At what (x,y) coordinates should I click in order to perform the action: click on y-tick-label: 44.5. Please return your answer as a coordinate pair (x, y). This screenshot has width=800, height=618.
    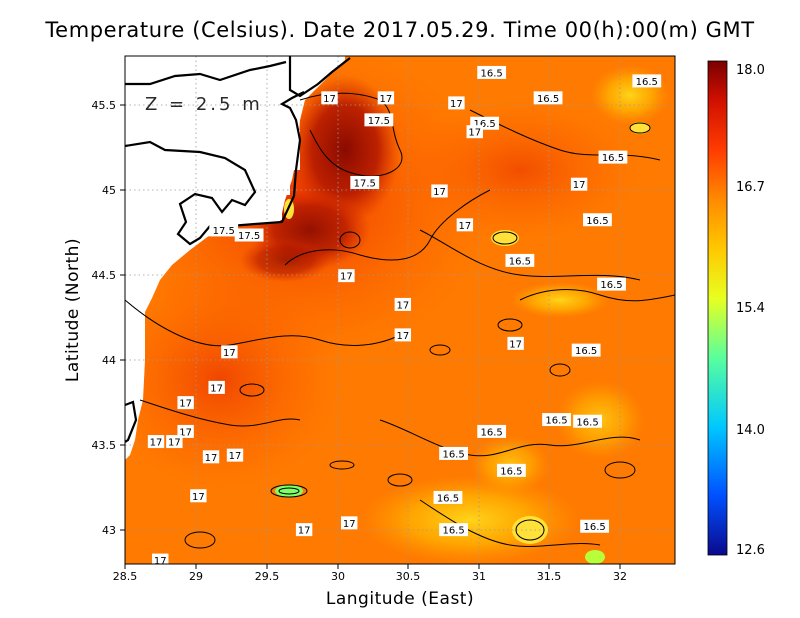
    Looking at the image, I should click on (104, 275).